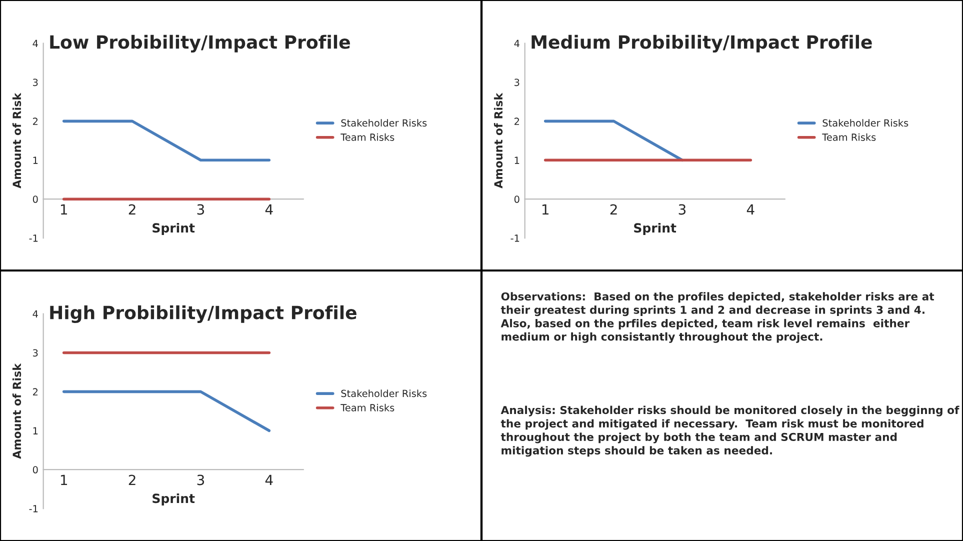  What do you see at coordinates (200, 43) in the screenshot?
I see `chart-title: Low Probibility/Impact Profile` at bounding box center [200, 43].